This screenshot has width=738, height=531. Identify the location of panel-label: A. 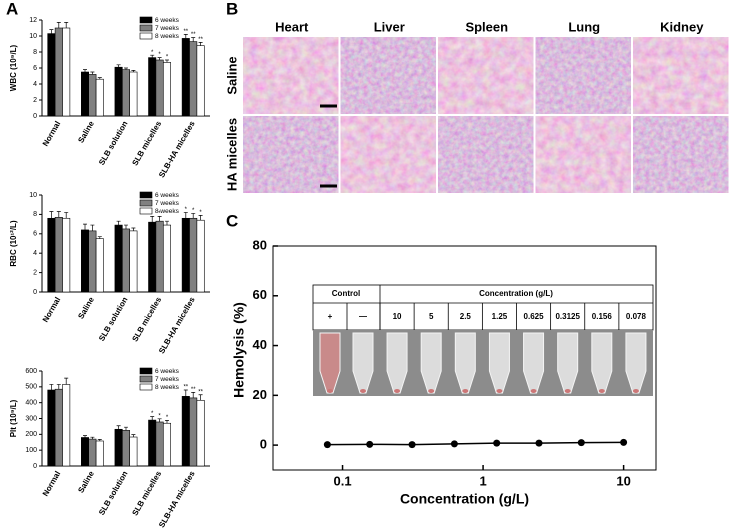
(12, 9).